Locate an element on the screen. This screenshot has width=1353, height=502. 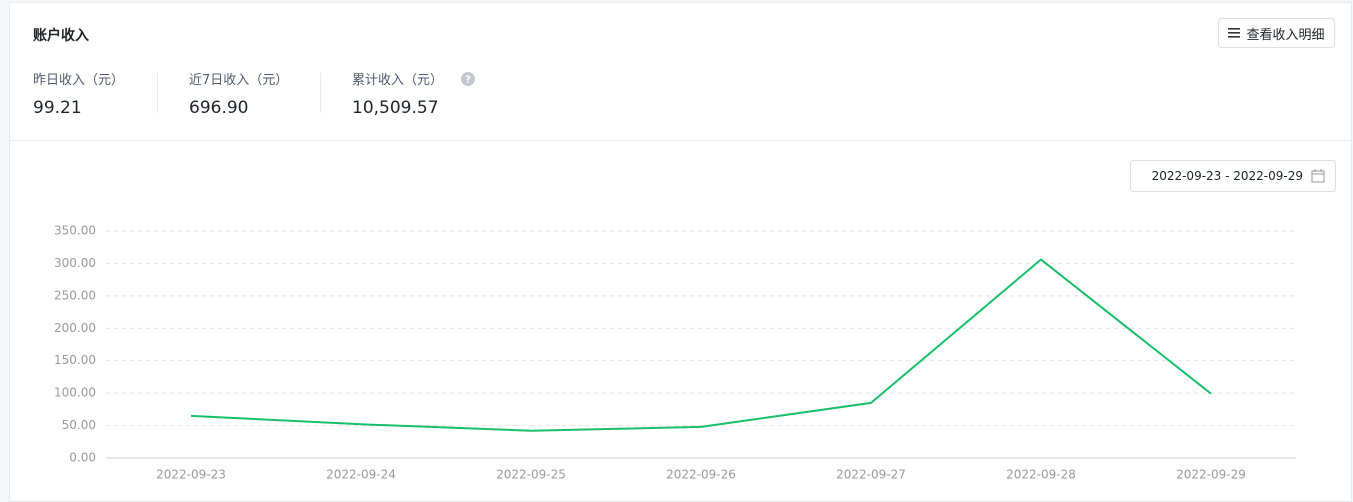
x-tick-label: 2022-09-26 is located at coordinates (701, 475).